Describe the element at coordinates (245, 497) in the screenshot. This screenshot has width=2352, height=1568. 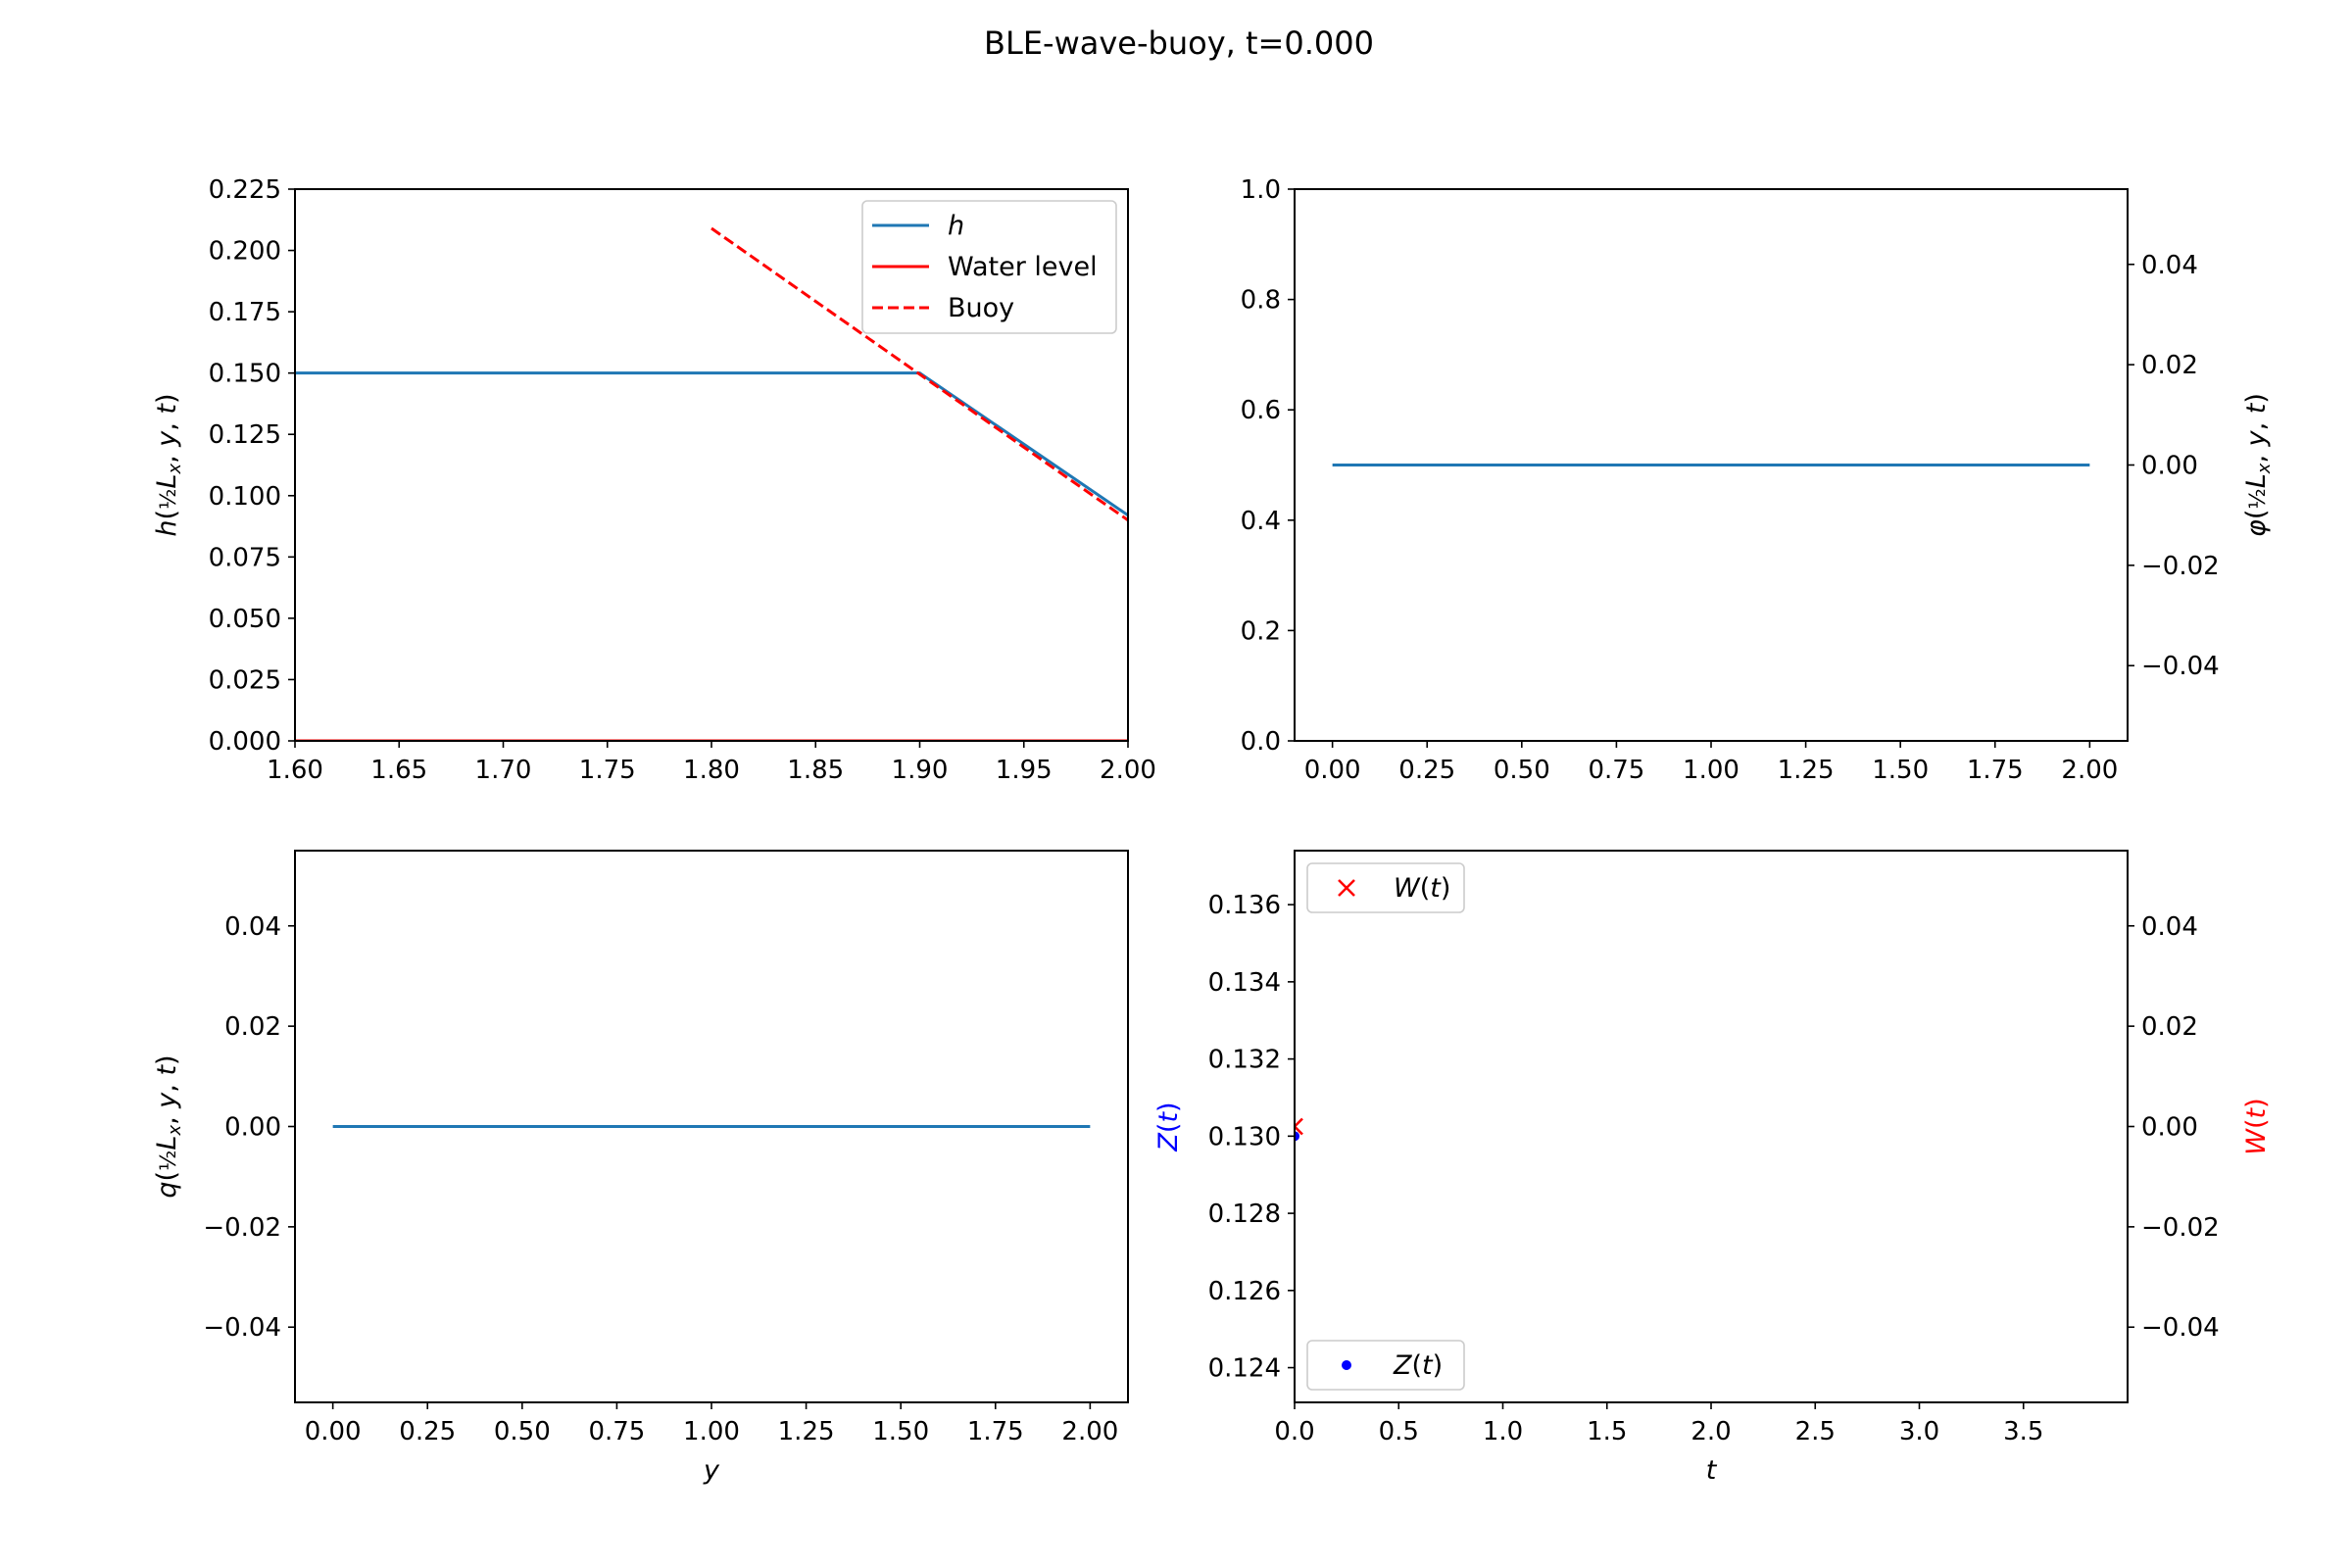
I see `y-tick-label: 0.100` at that location.